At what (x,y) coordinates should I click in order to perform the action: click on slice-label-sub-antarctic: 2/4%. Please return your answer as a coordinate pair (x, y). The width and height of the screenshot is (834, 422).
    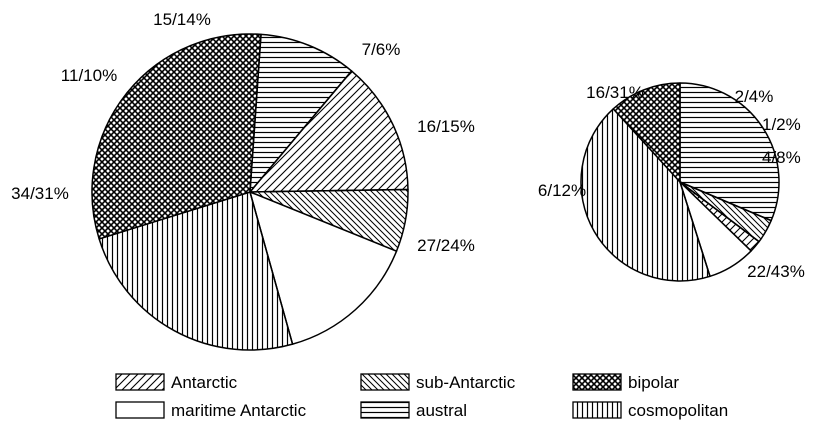
    Looking at the image, I should click on (754, 96).